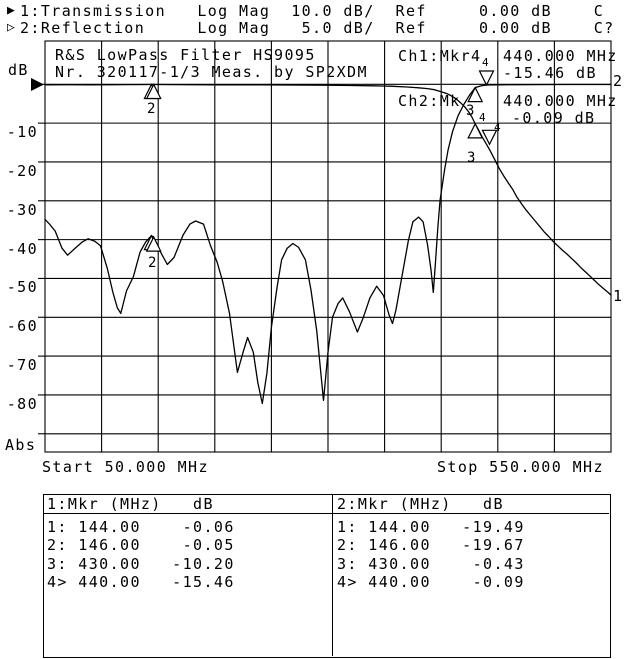  I want to click on device-title: R&S LowPass Filter HS9095, so click(185, 55).